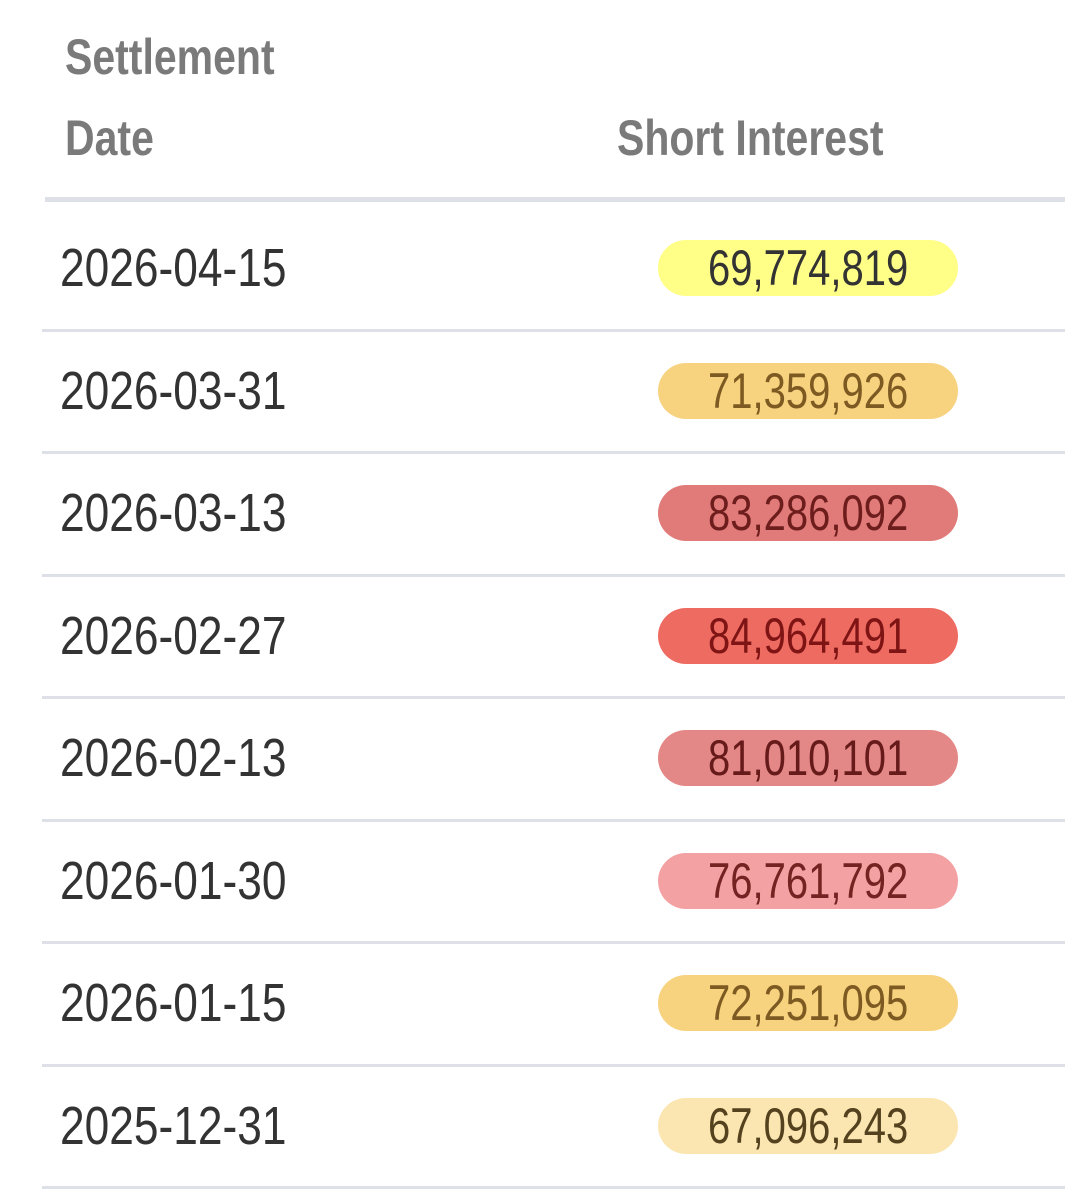  What do you see at coordinates (750, 138) in the screenshot?
I see `header-text: Short Interest` at bounding box center [750, 138].